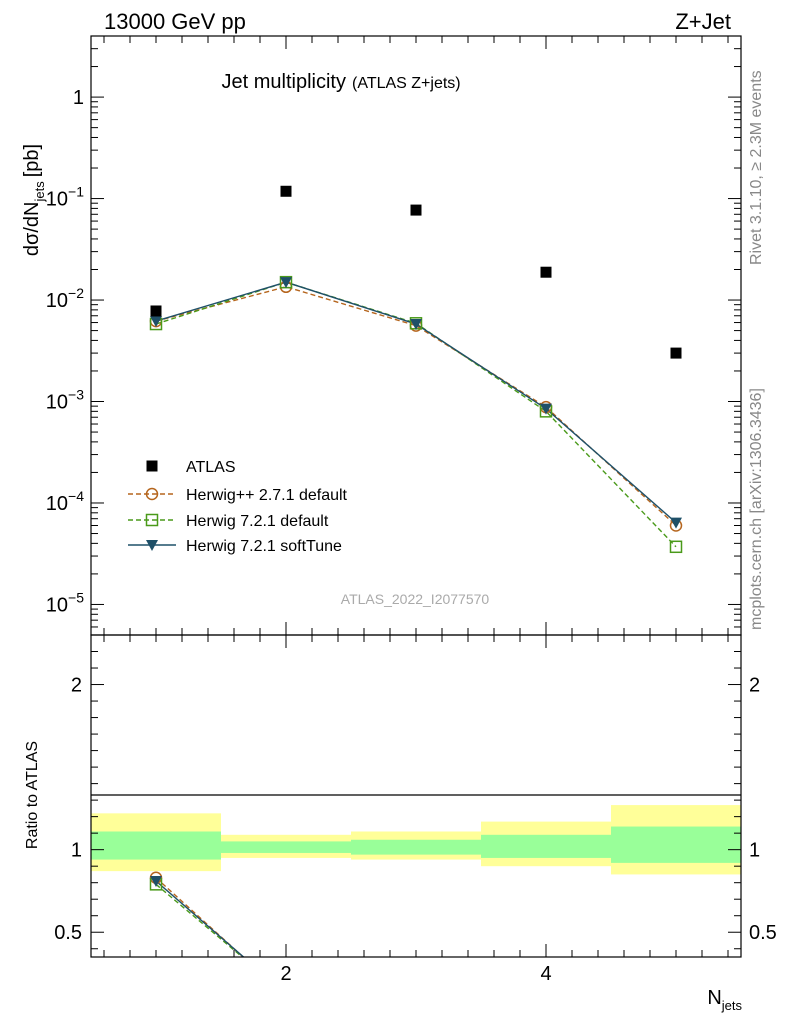 The width and height of the screenshot is (786, 1024). I want to click on ratio-y-axis-label: Ratio to ATLAS, so click(32, 795).